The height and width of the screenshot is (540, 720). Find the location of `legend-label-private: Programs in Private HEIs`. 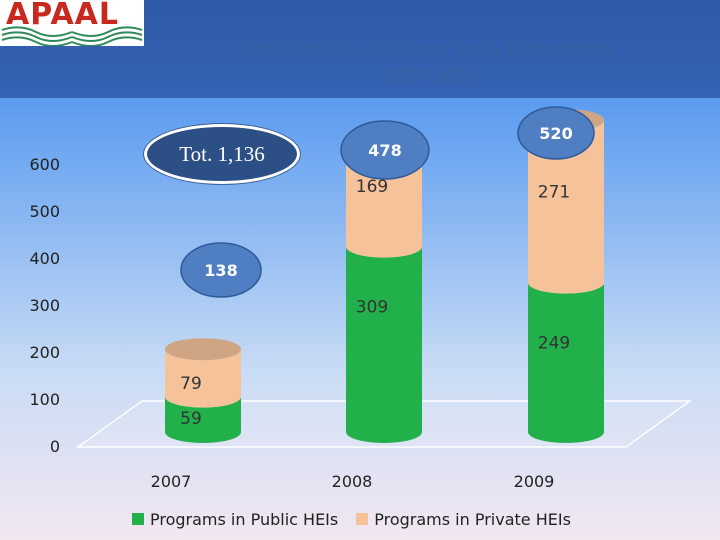

legend-label-private: Programs in Private HEIs is located at coordinates (472, 519).